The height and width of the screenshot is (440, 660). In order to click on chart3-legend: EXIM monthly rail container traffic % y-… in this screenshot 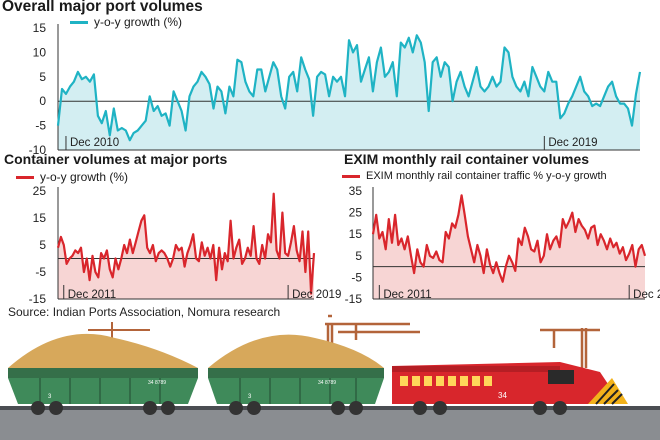, I will do `click(474, 176)`.